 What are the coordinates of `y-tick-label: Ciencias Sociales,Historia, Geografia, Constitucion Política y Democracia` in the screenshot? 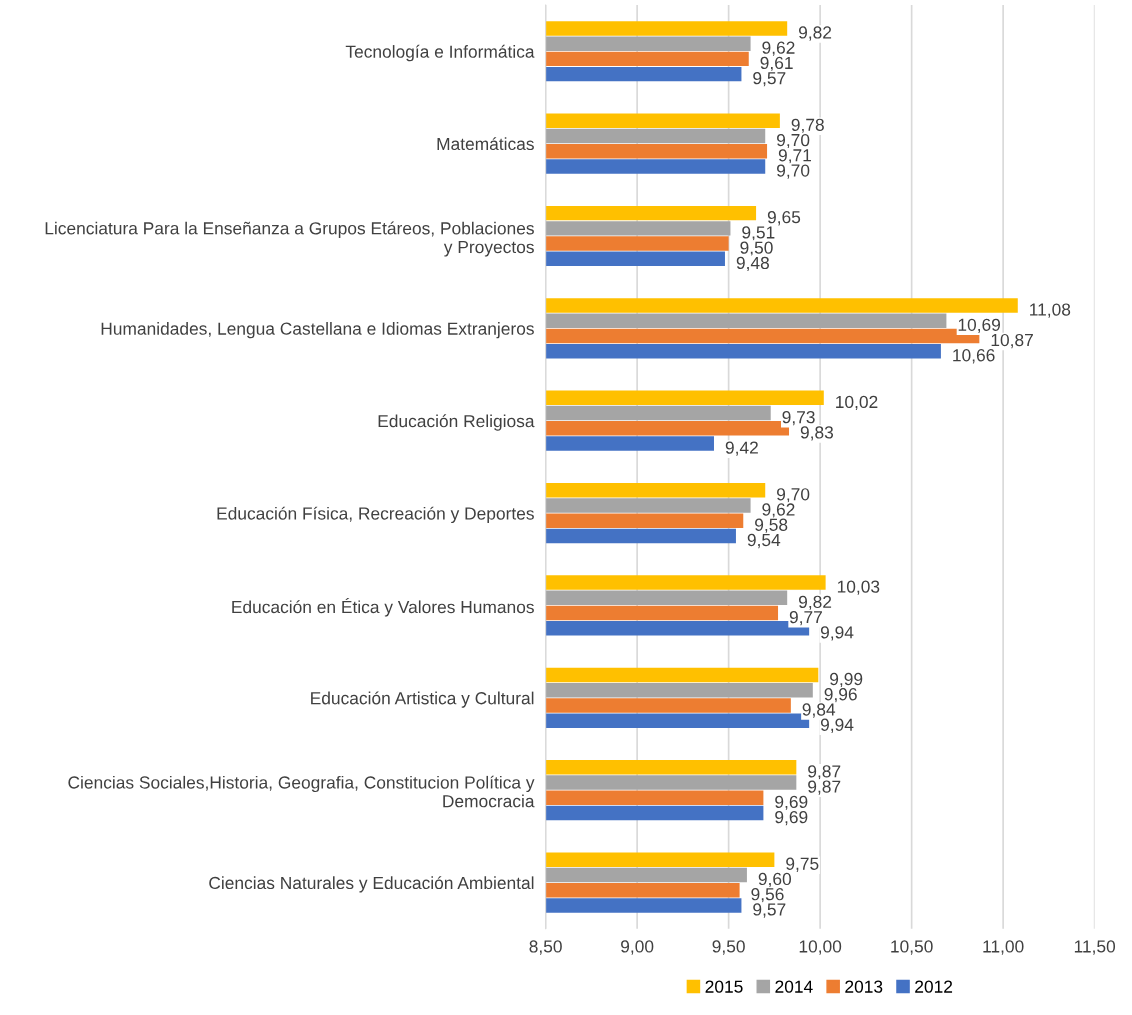 It's located at (301, 791).